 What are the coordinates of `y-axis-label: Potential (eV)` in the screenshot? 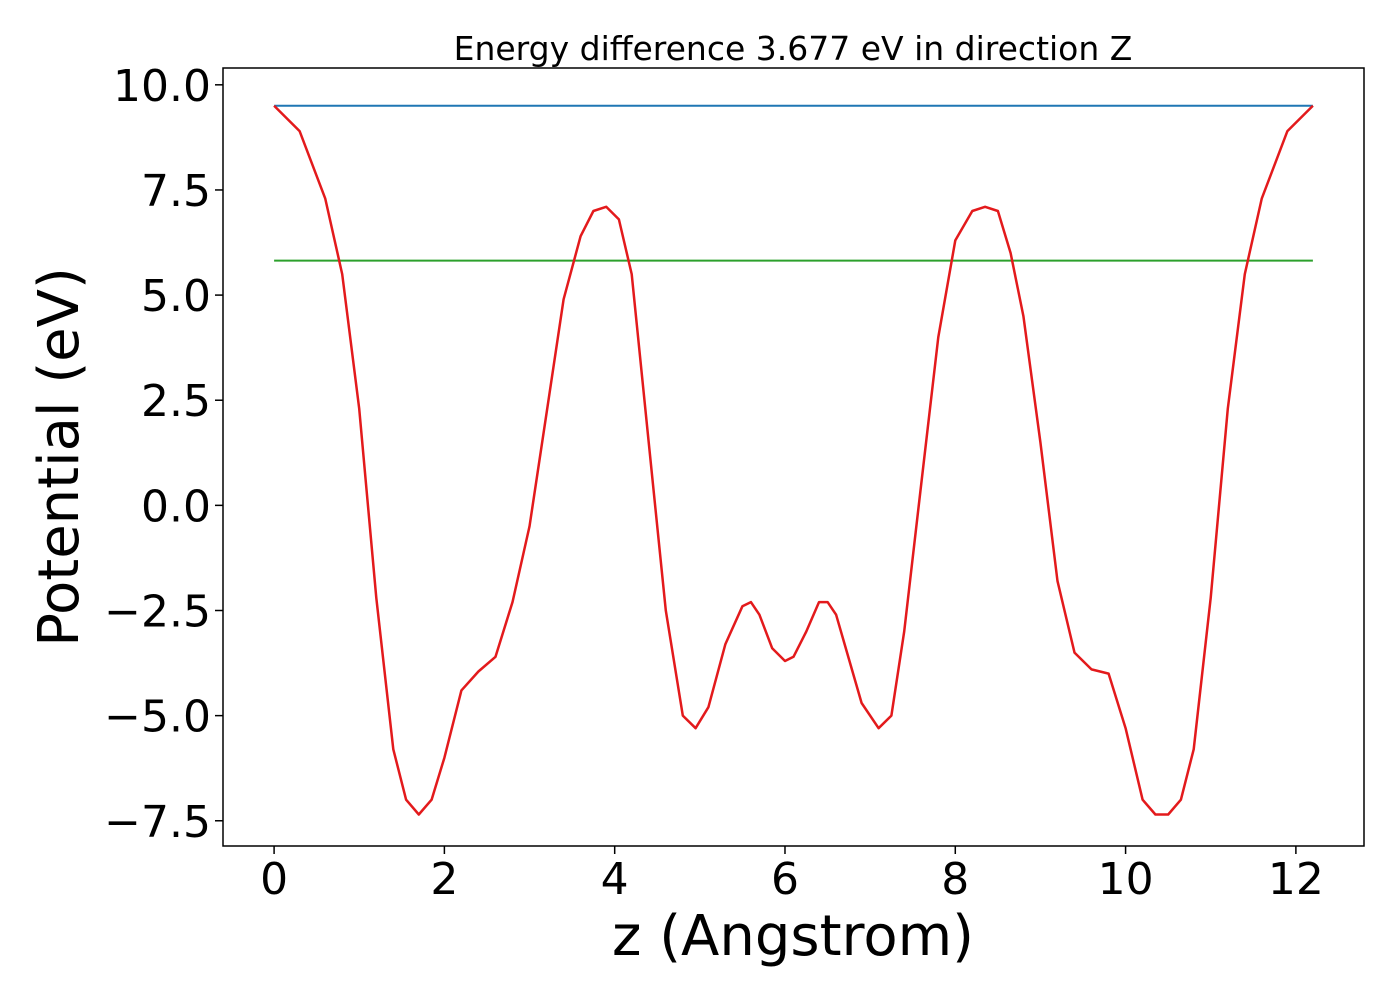 It's located at (59, 457).